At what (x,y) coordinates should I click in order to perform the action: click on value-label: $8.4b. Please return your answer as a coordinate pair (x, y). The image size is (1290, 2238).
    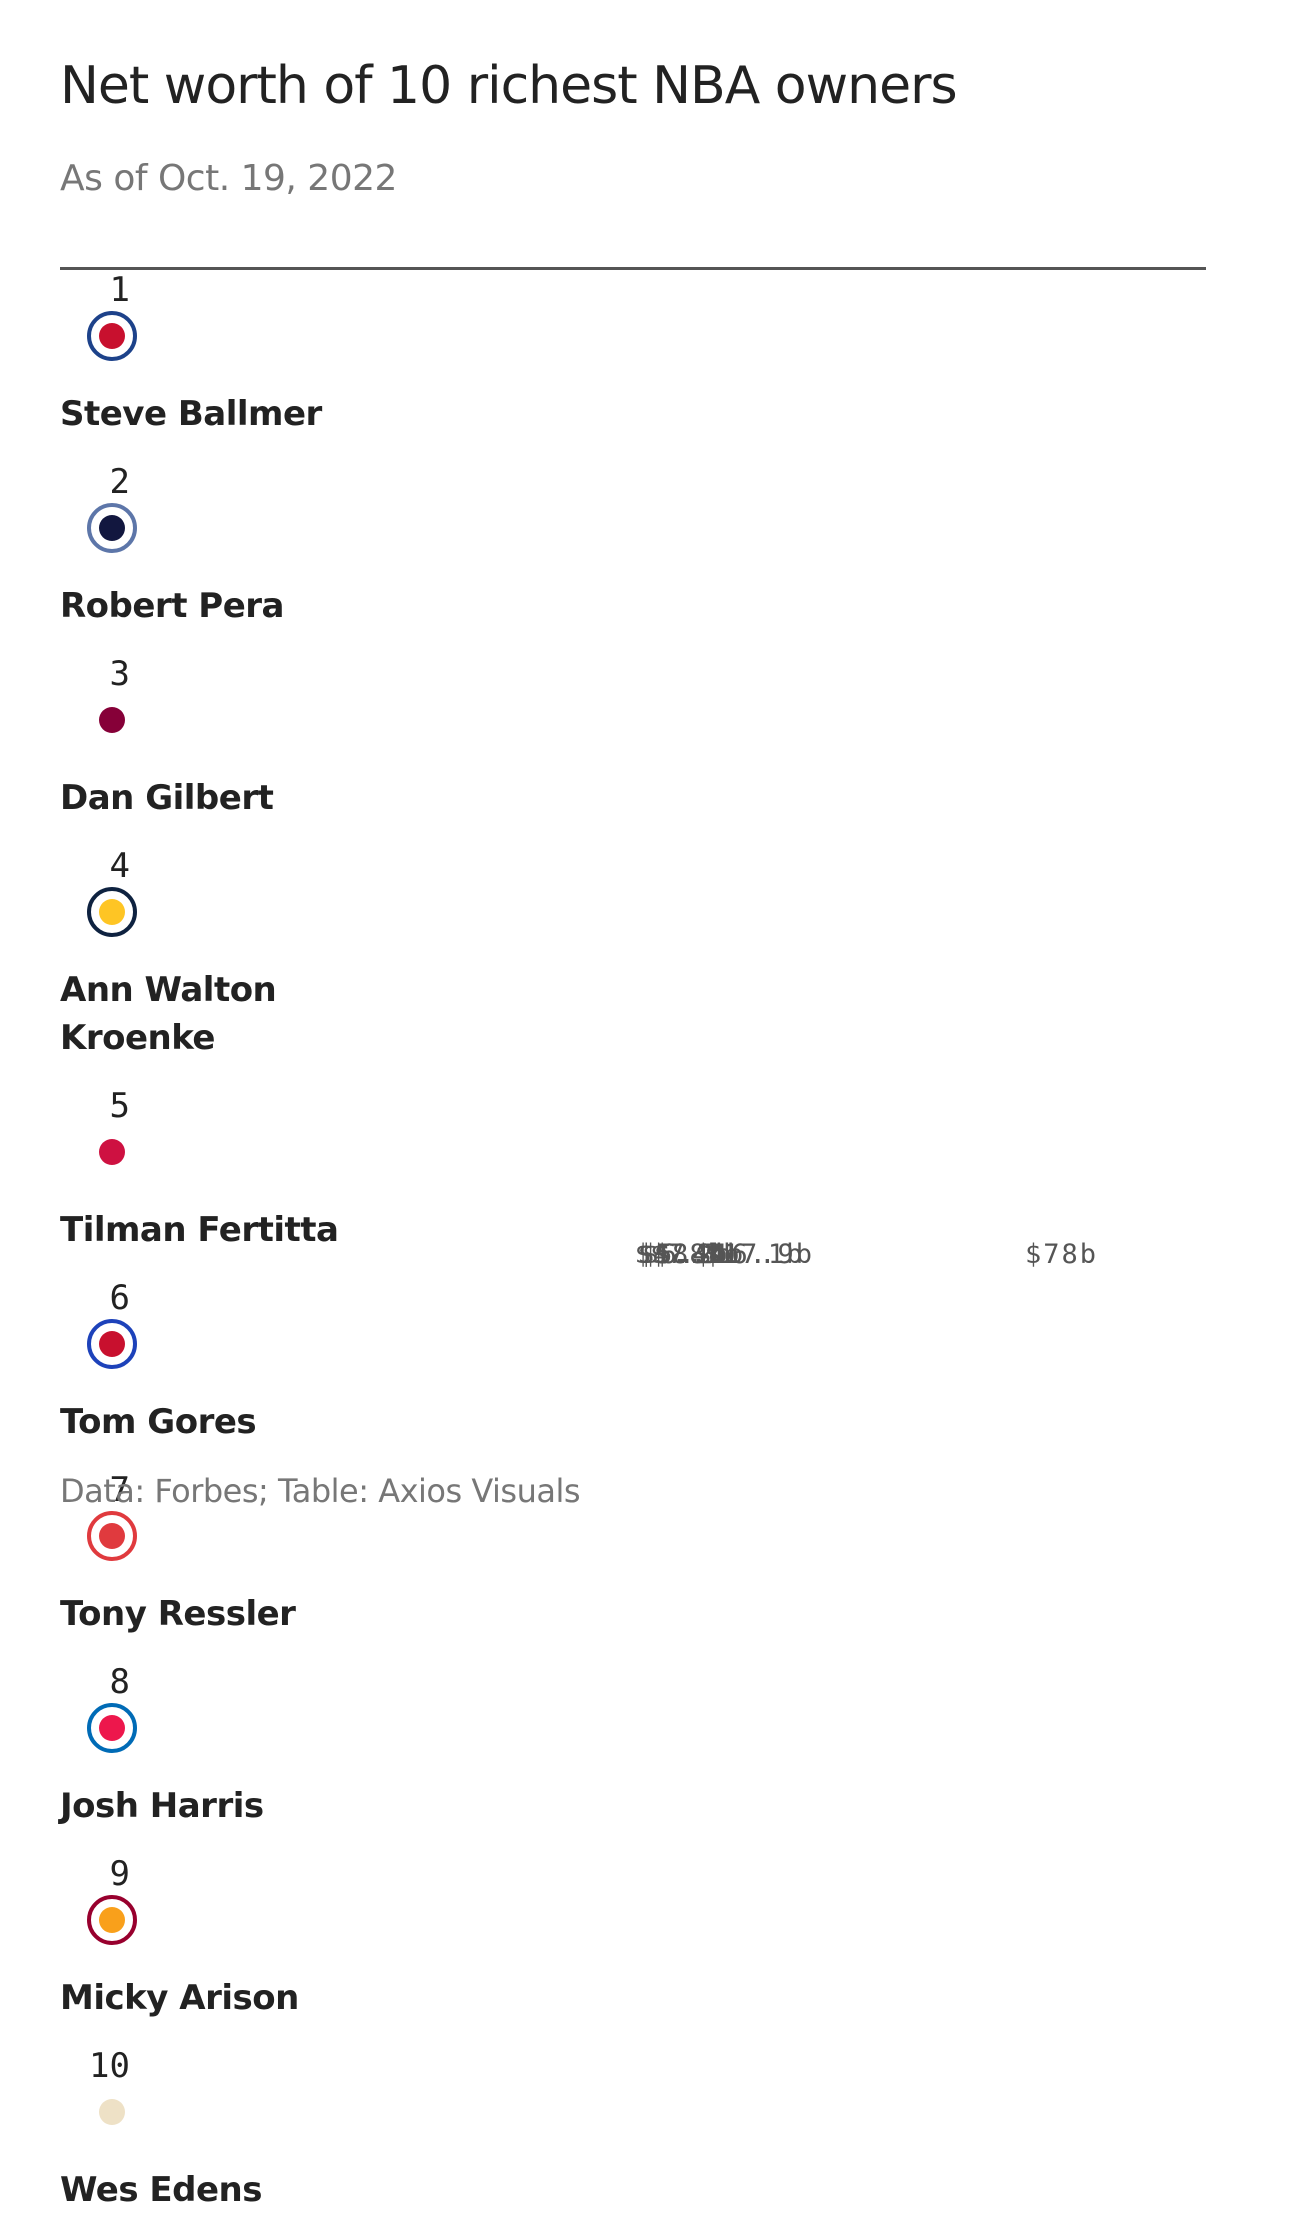
    Looking at the image, I should click on (699, 1254).